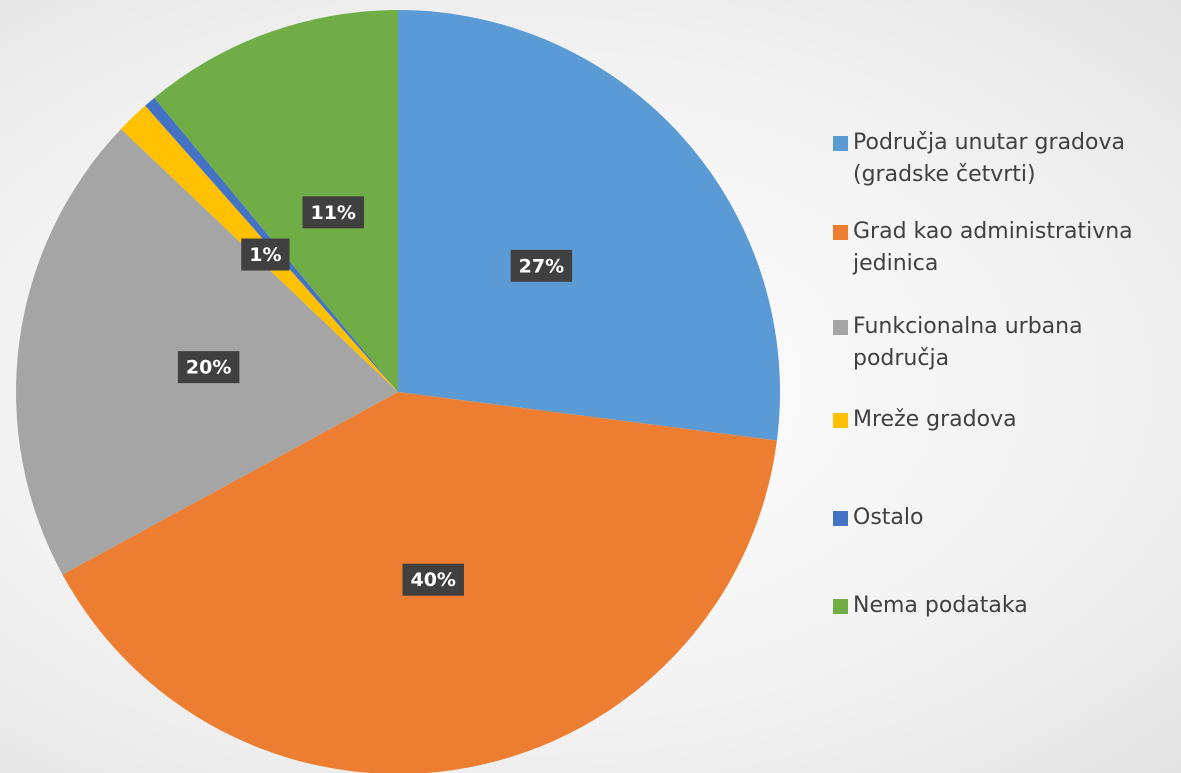 The width and height of the screenshot is (1181, 773). I want to click on data-label-text: 1%, so click(265, 255).